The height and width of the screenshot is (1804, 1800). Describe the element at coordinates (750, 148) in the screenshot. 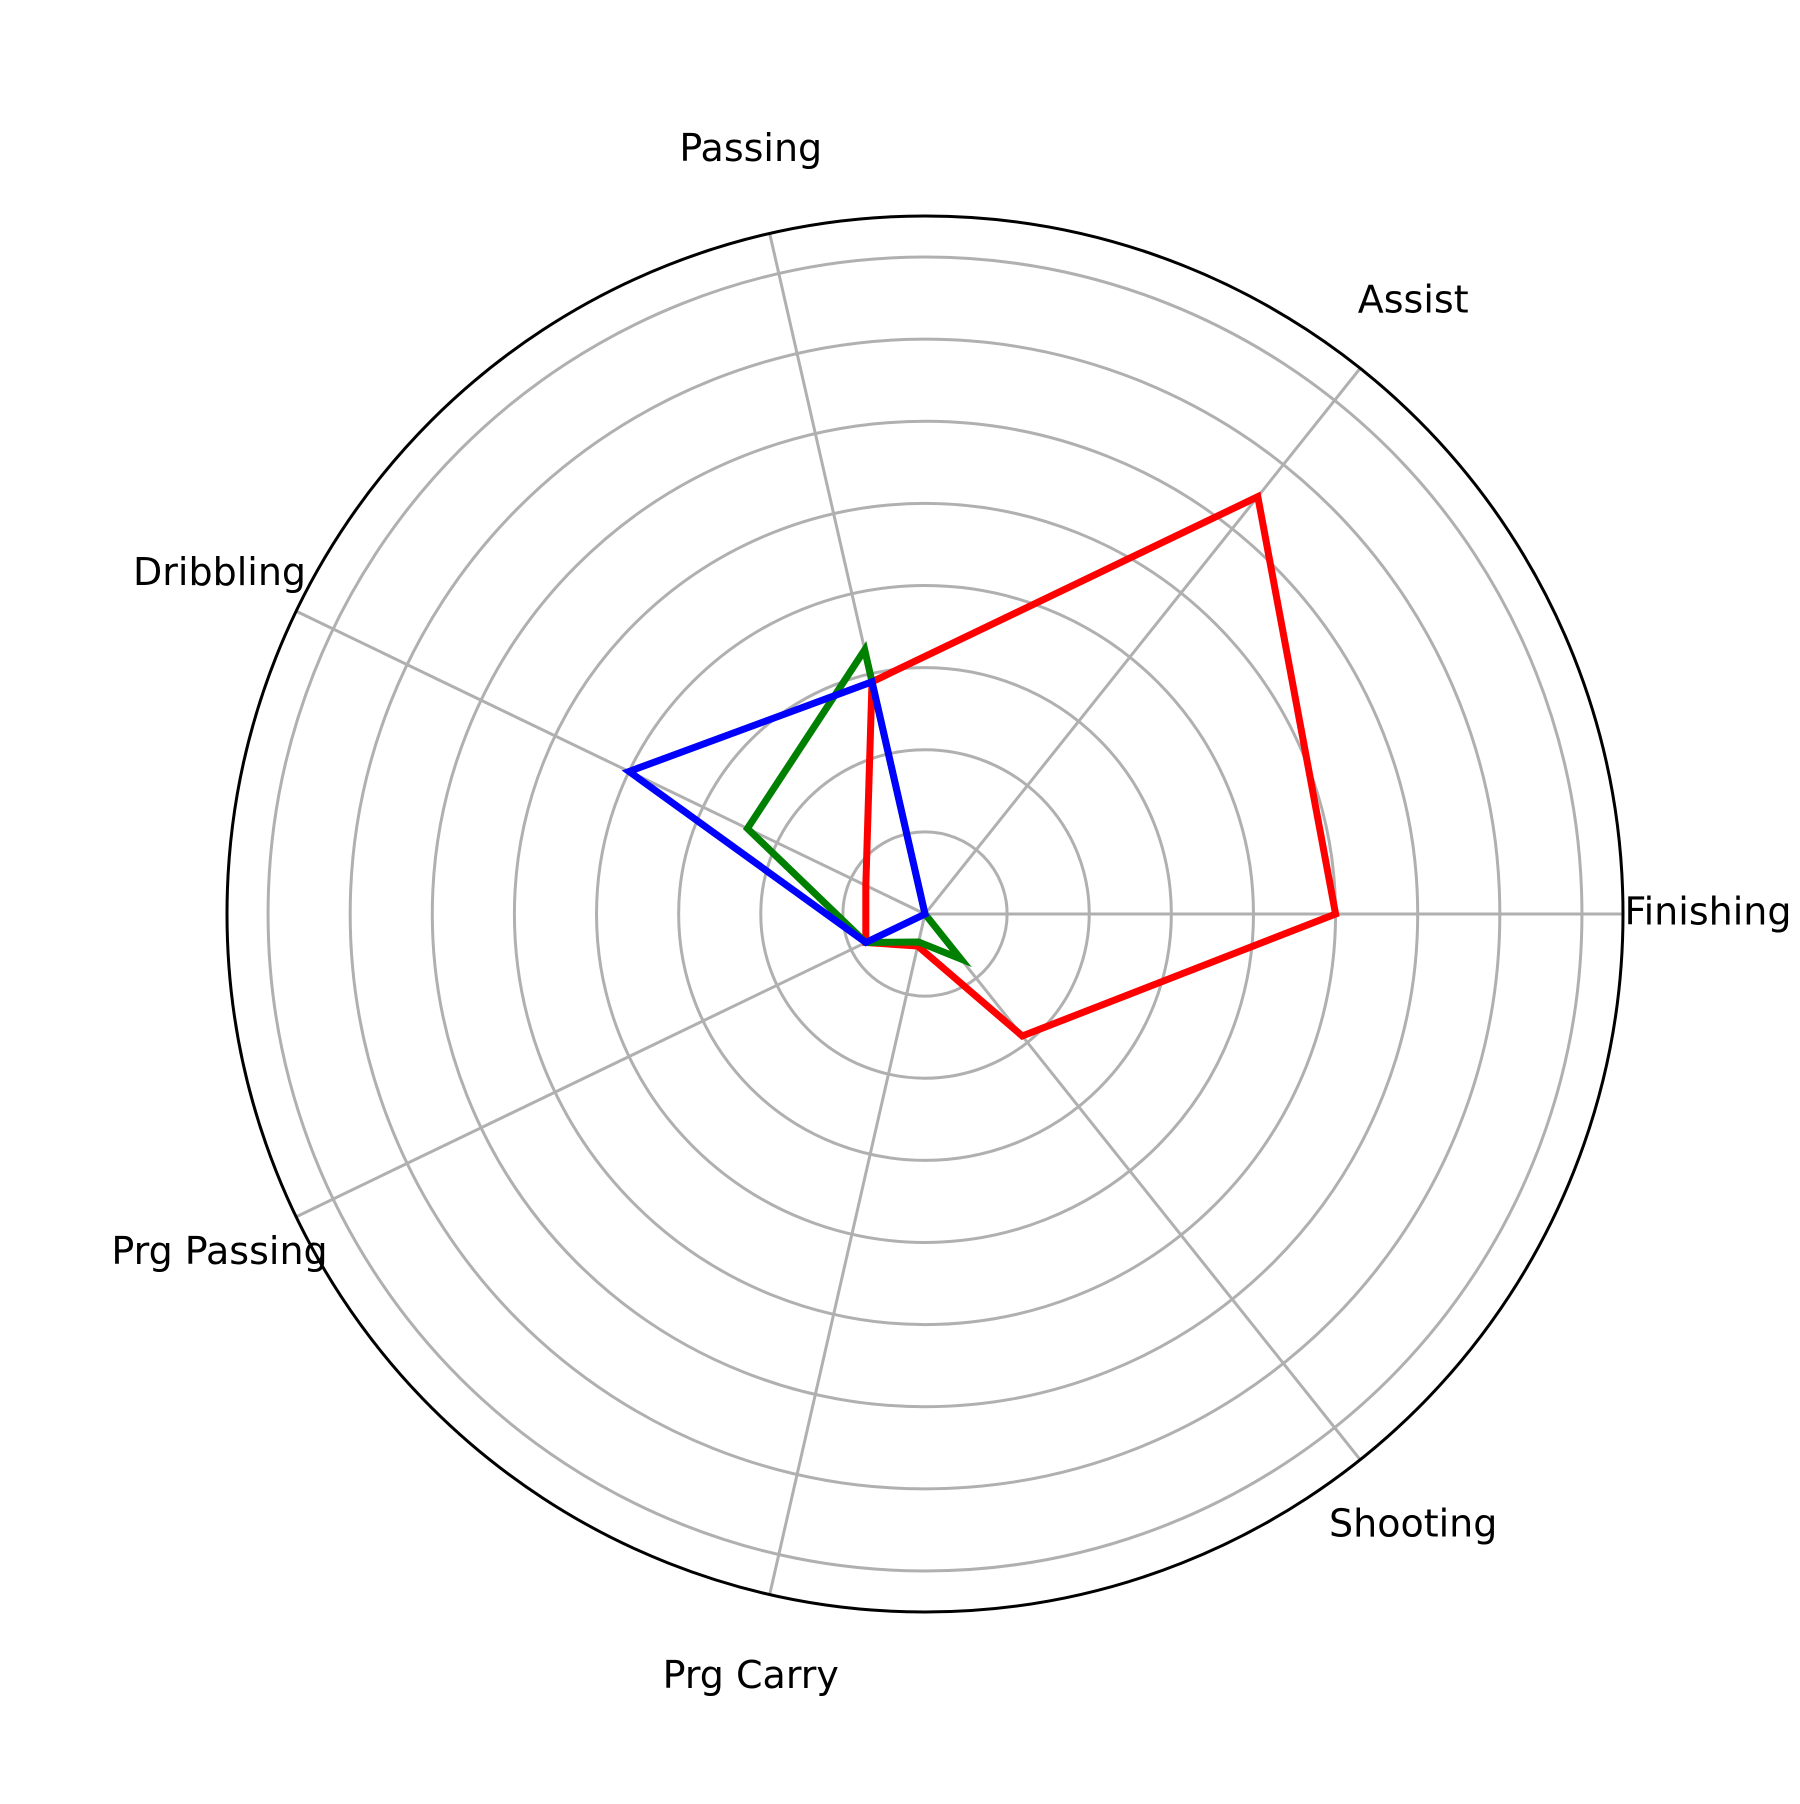

I see `category-label: Passing` at that location.